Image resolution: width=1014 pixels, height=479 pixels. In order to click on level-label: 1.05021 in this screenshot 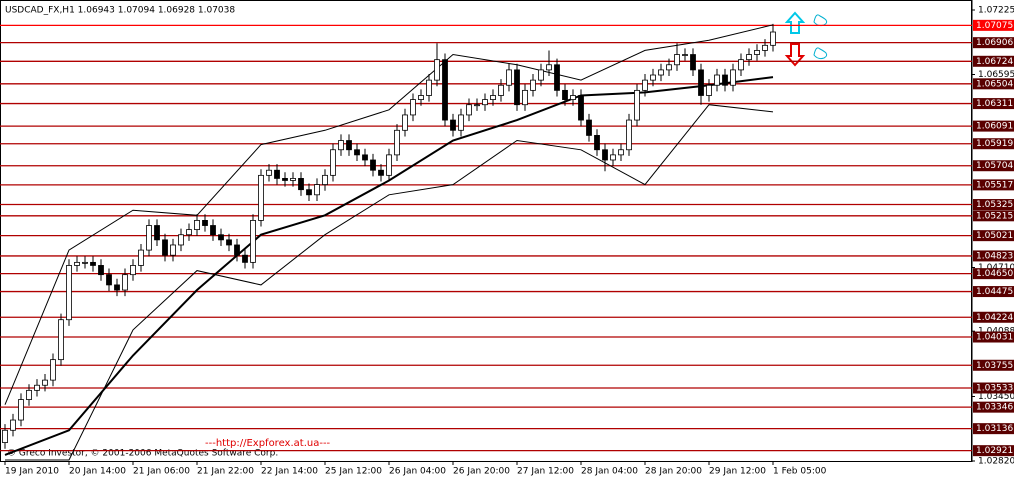, I will do `click(994, 236)`.